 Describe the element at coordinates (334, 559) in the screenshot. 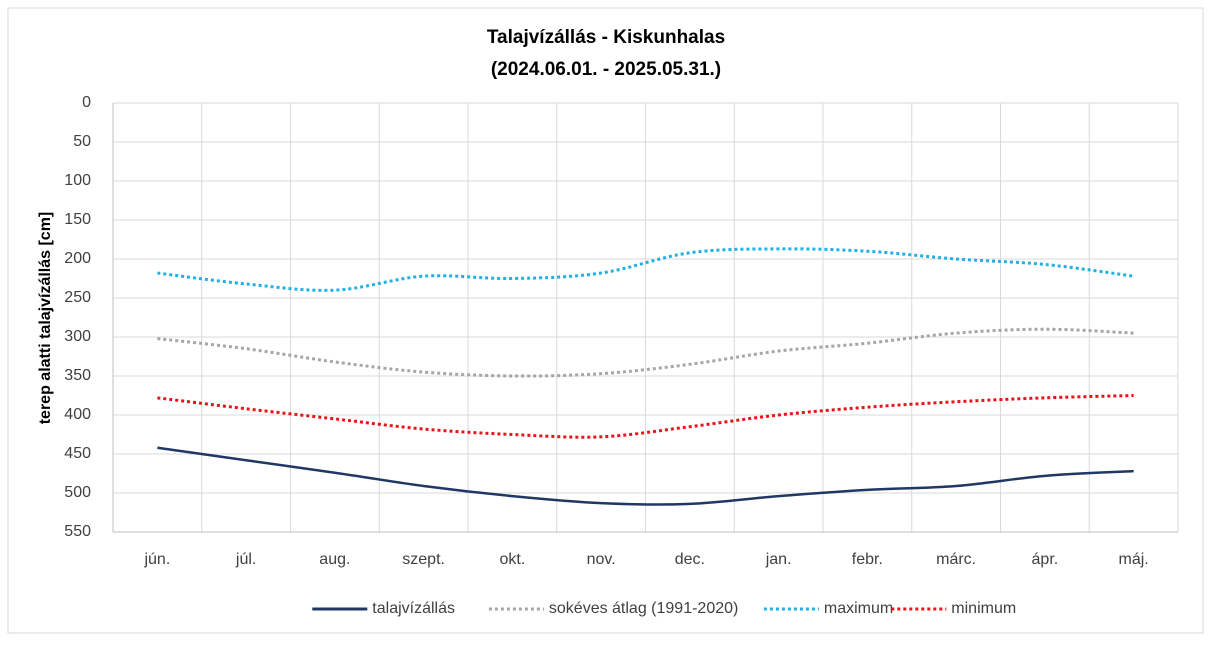

I see `x-tick-label: aug.` at that location.